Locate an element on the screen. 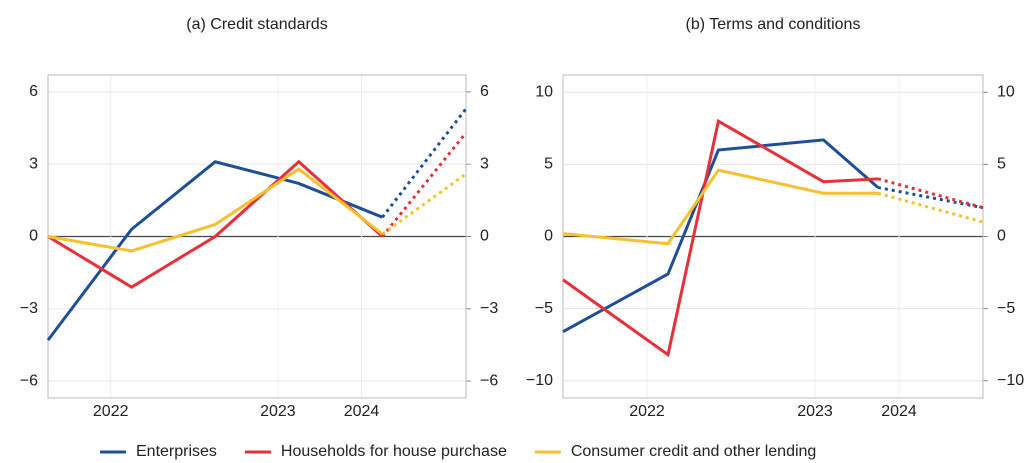  y2-tick-label: −3 is located at coordinates (489, 308).